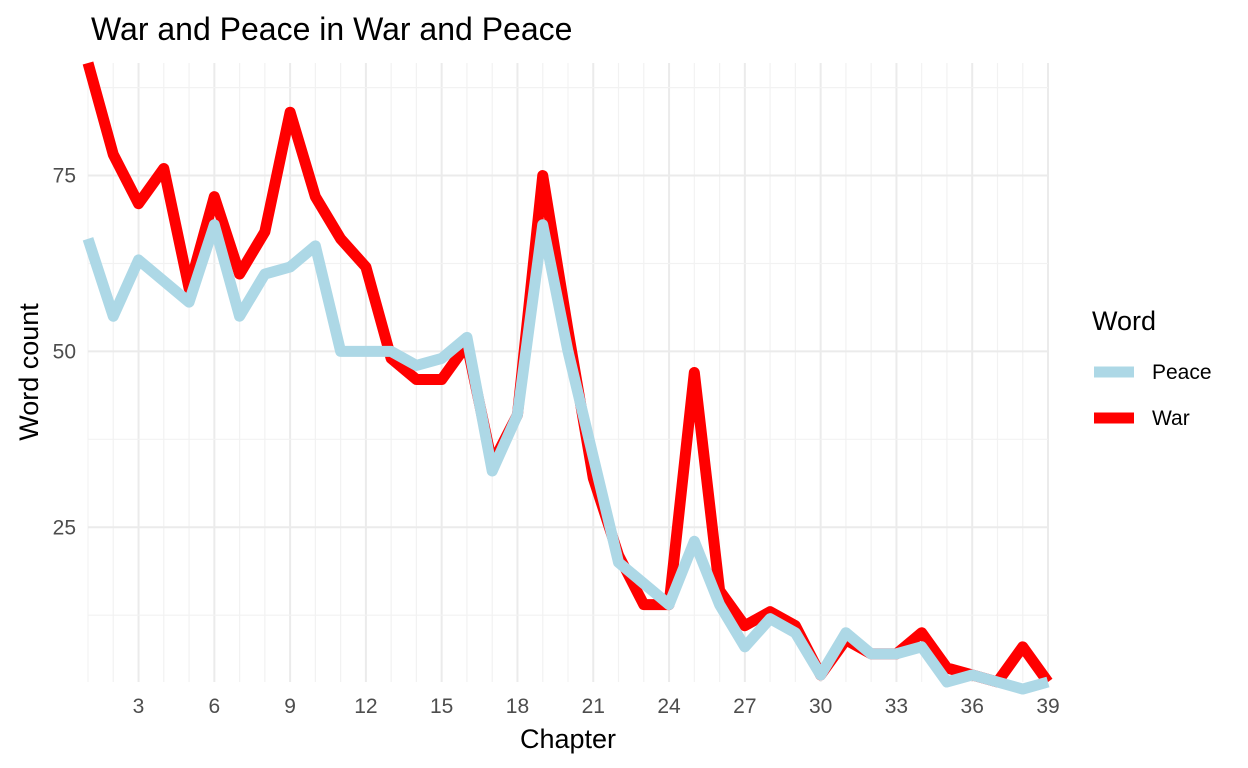  What do you see at coordinates (64, 527) in the screenshot?
I see `y-tick-label: 25` at bounding box center [64, 527].